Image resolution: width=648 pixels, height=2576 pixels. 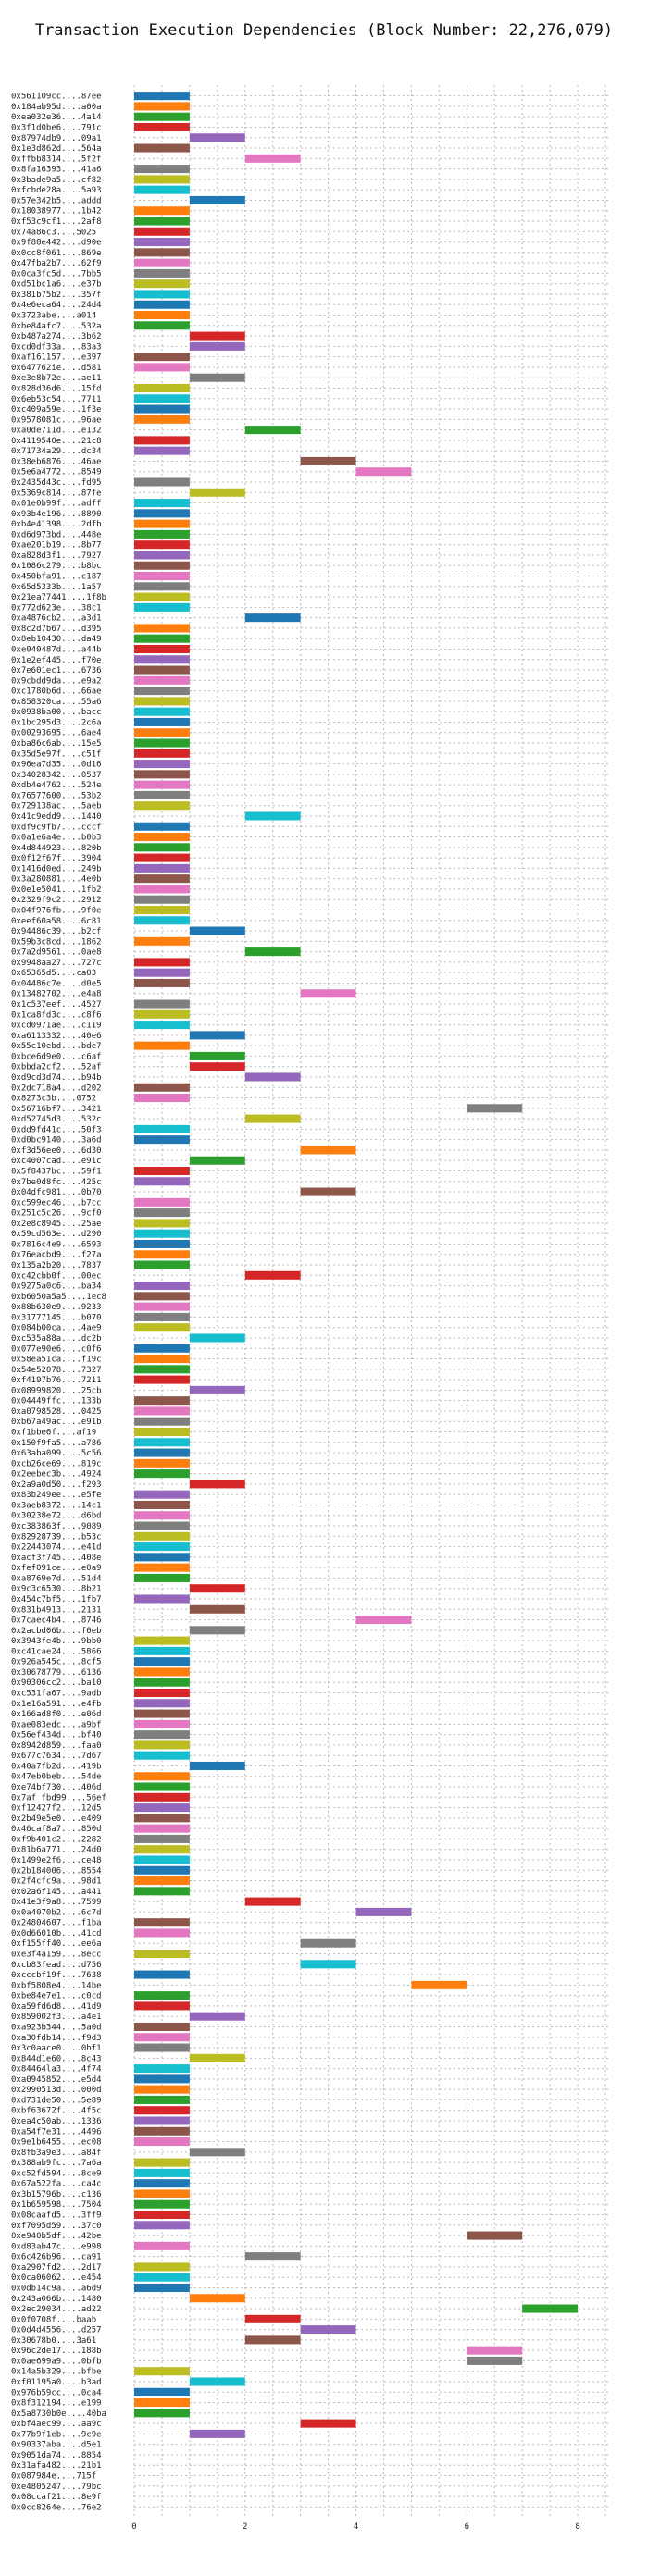 I want to click on y-tick-label: 0x59b3c8cd....1862, so click(x=56, y=942).